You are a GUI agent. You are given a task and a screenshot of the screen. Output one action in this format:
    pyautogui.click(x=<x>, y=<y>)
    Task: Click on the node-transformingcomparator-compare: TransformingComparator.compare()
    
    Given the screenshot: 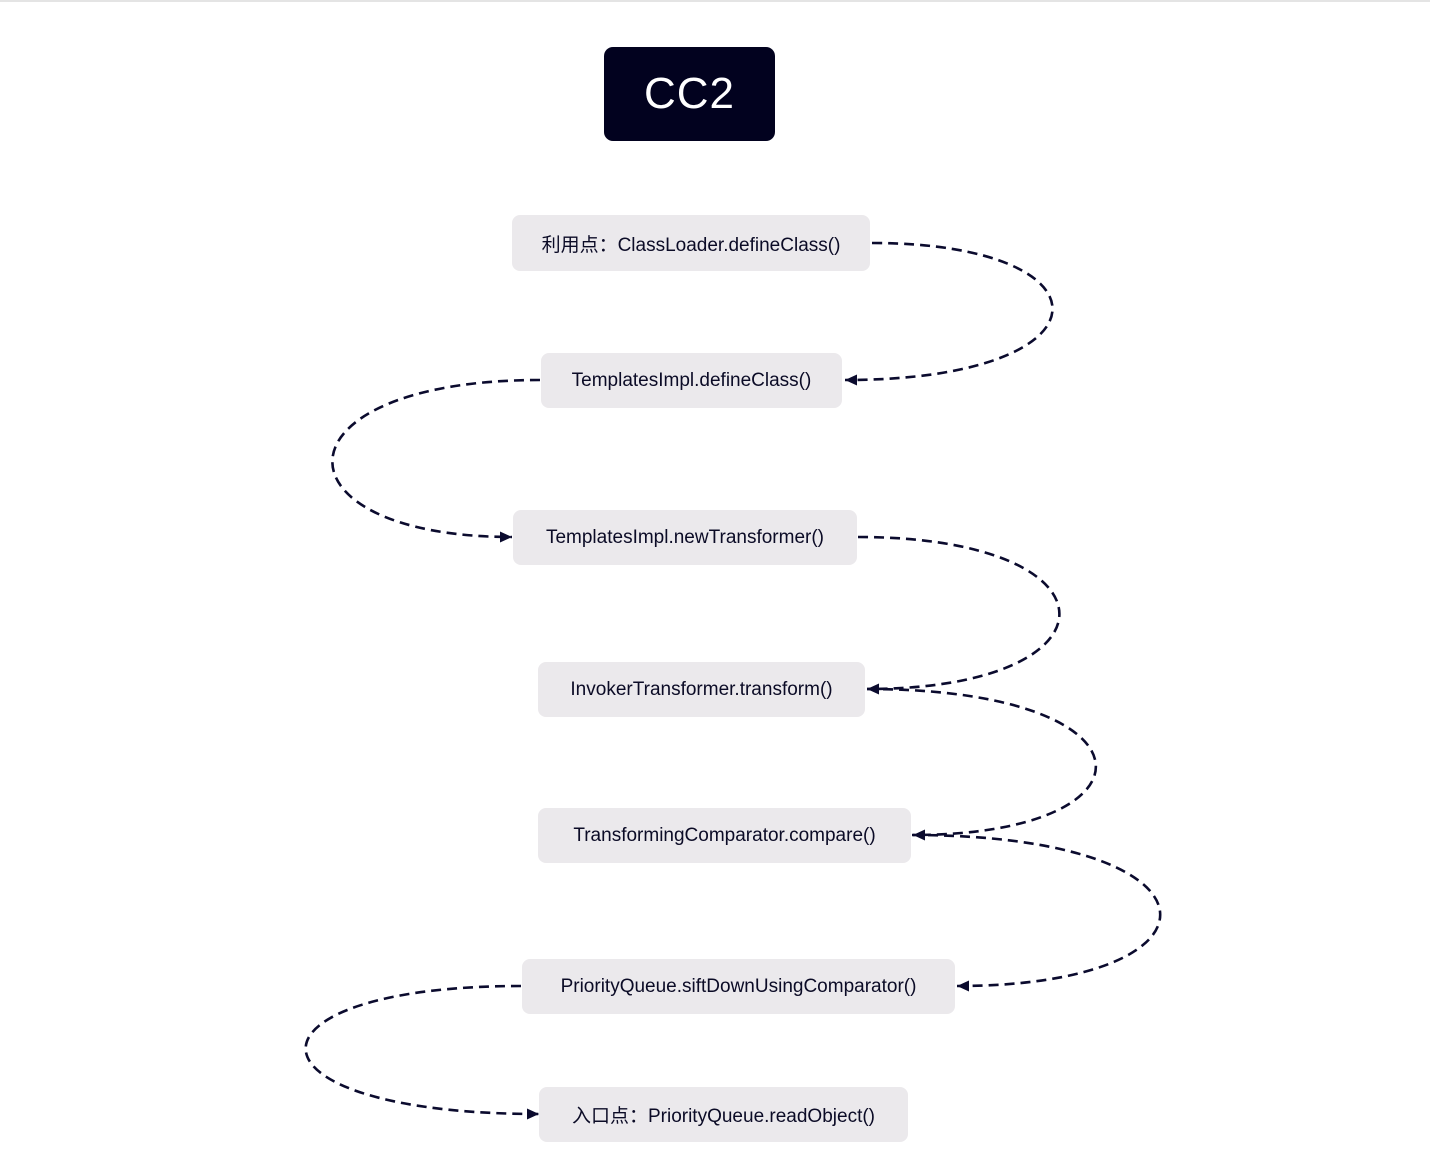 What is the action you would take?
    pyautogui.click(x=724, y=835)
    